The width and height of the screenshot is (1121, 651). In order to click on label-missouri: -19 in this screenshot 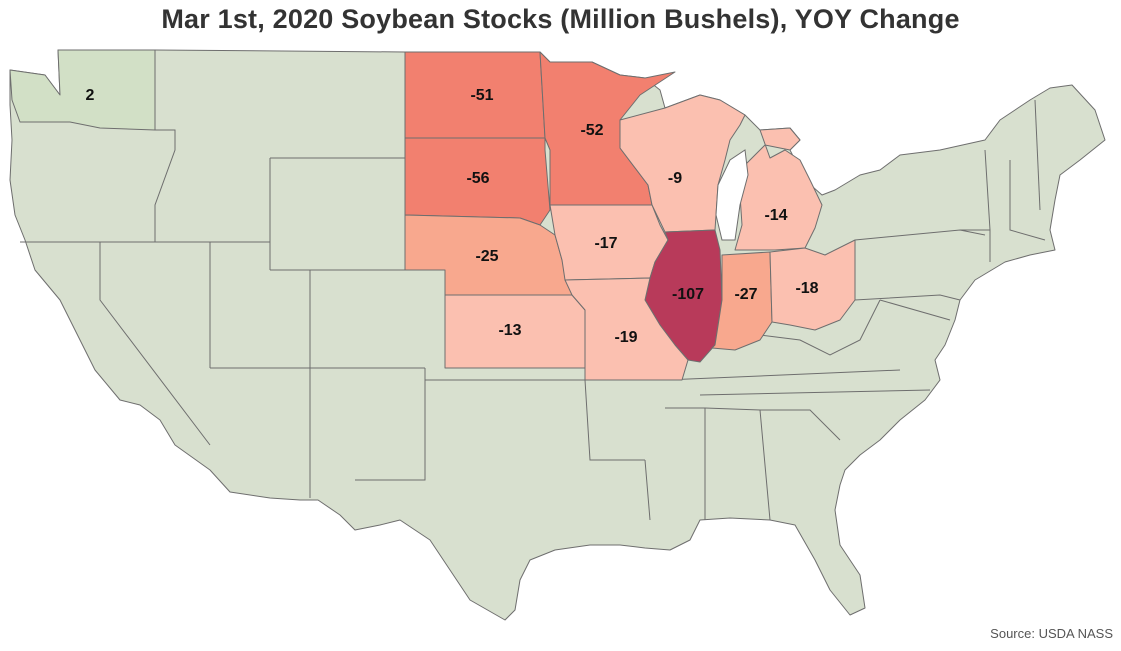, I will do `click(625, 337)`.